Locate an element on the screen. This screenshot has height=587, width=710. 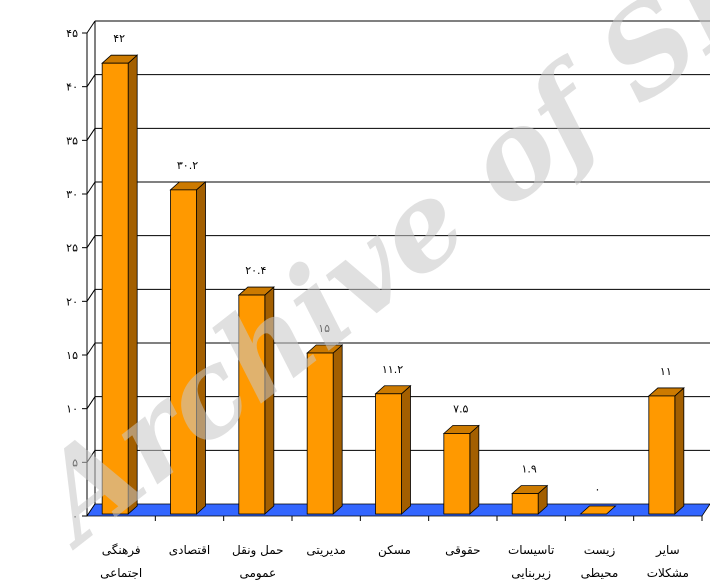
category-label: محیطی is located at coordinates (600, 573).